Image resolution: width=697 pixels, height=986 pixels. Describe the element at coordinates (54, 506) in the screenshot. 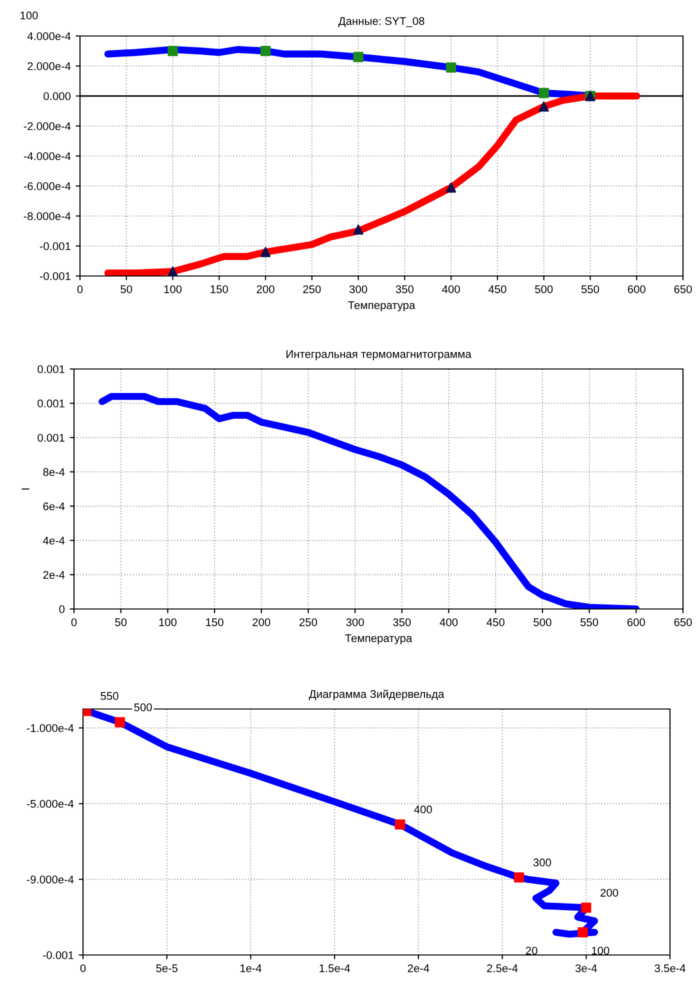

I see `y-tick-label: 6e-4` at that location.